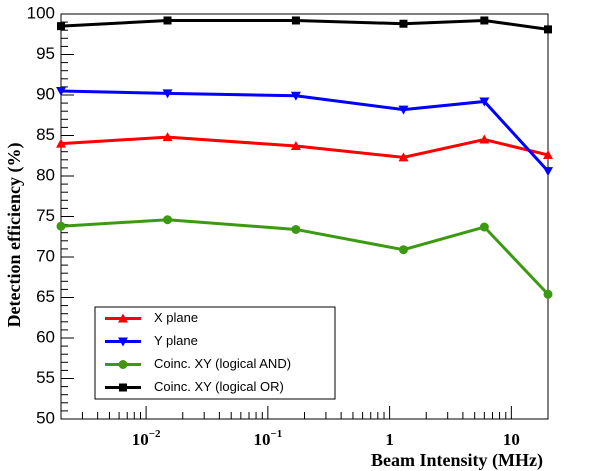 This screenshot has width=593, height=471. Describe the element at coordinates (151, 340) in the screenshot. I see `legend-item: Y plane` at that location.